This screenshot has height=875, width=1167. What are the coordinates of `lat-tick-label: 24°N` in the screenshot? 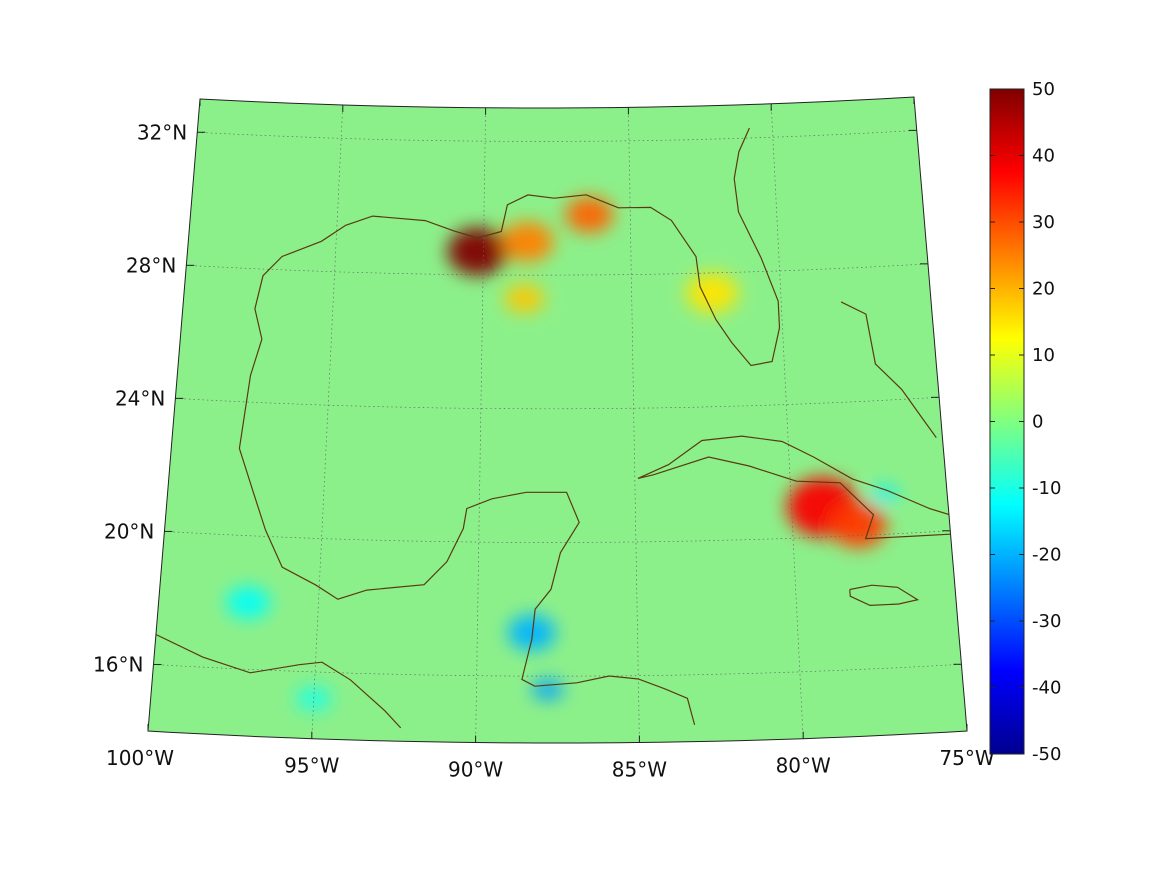 It's located at (140, 398).